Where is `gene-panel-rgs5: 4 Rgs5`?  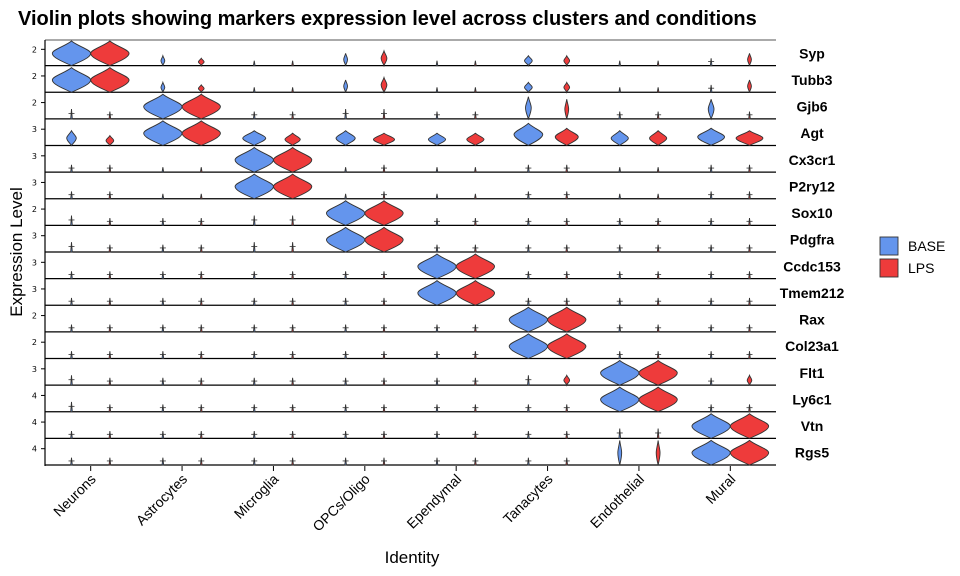 gene-panel-rgs5: 4 Rgs5 is located at coordinates (430, 452).